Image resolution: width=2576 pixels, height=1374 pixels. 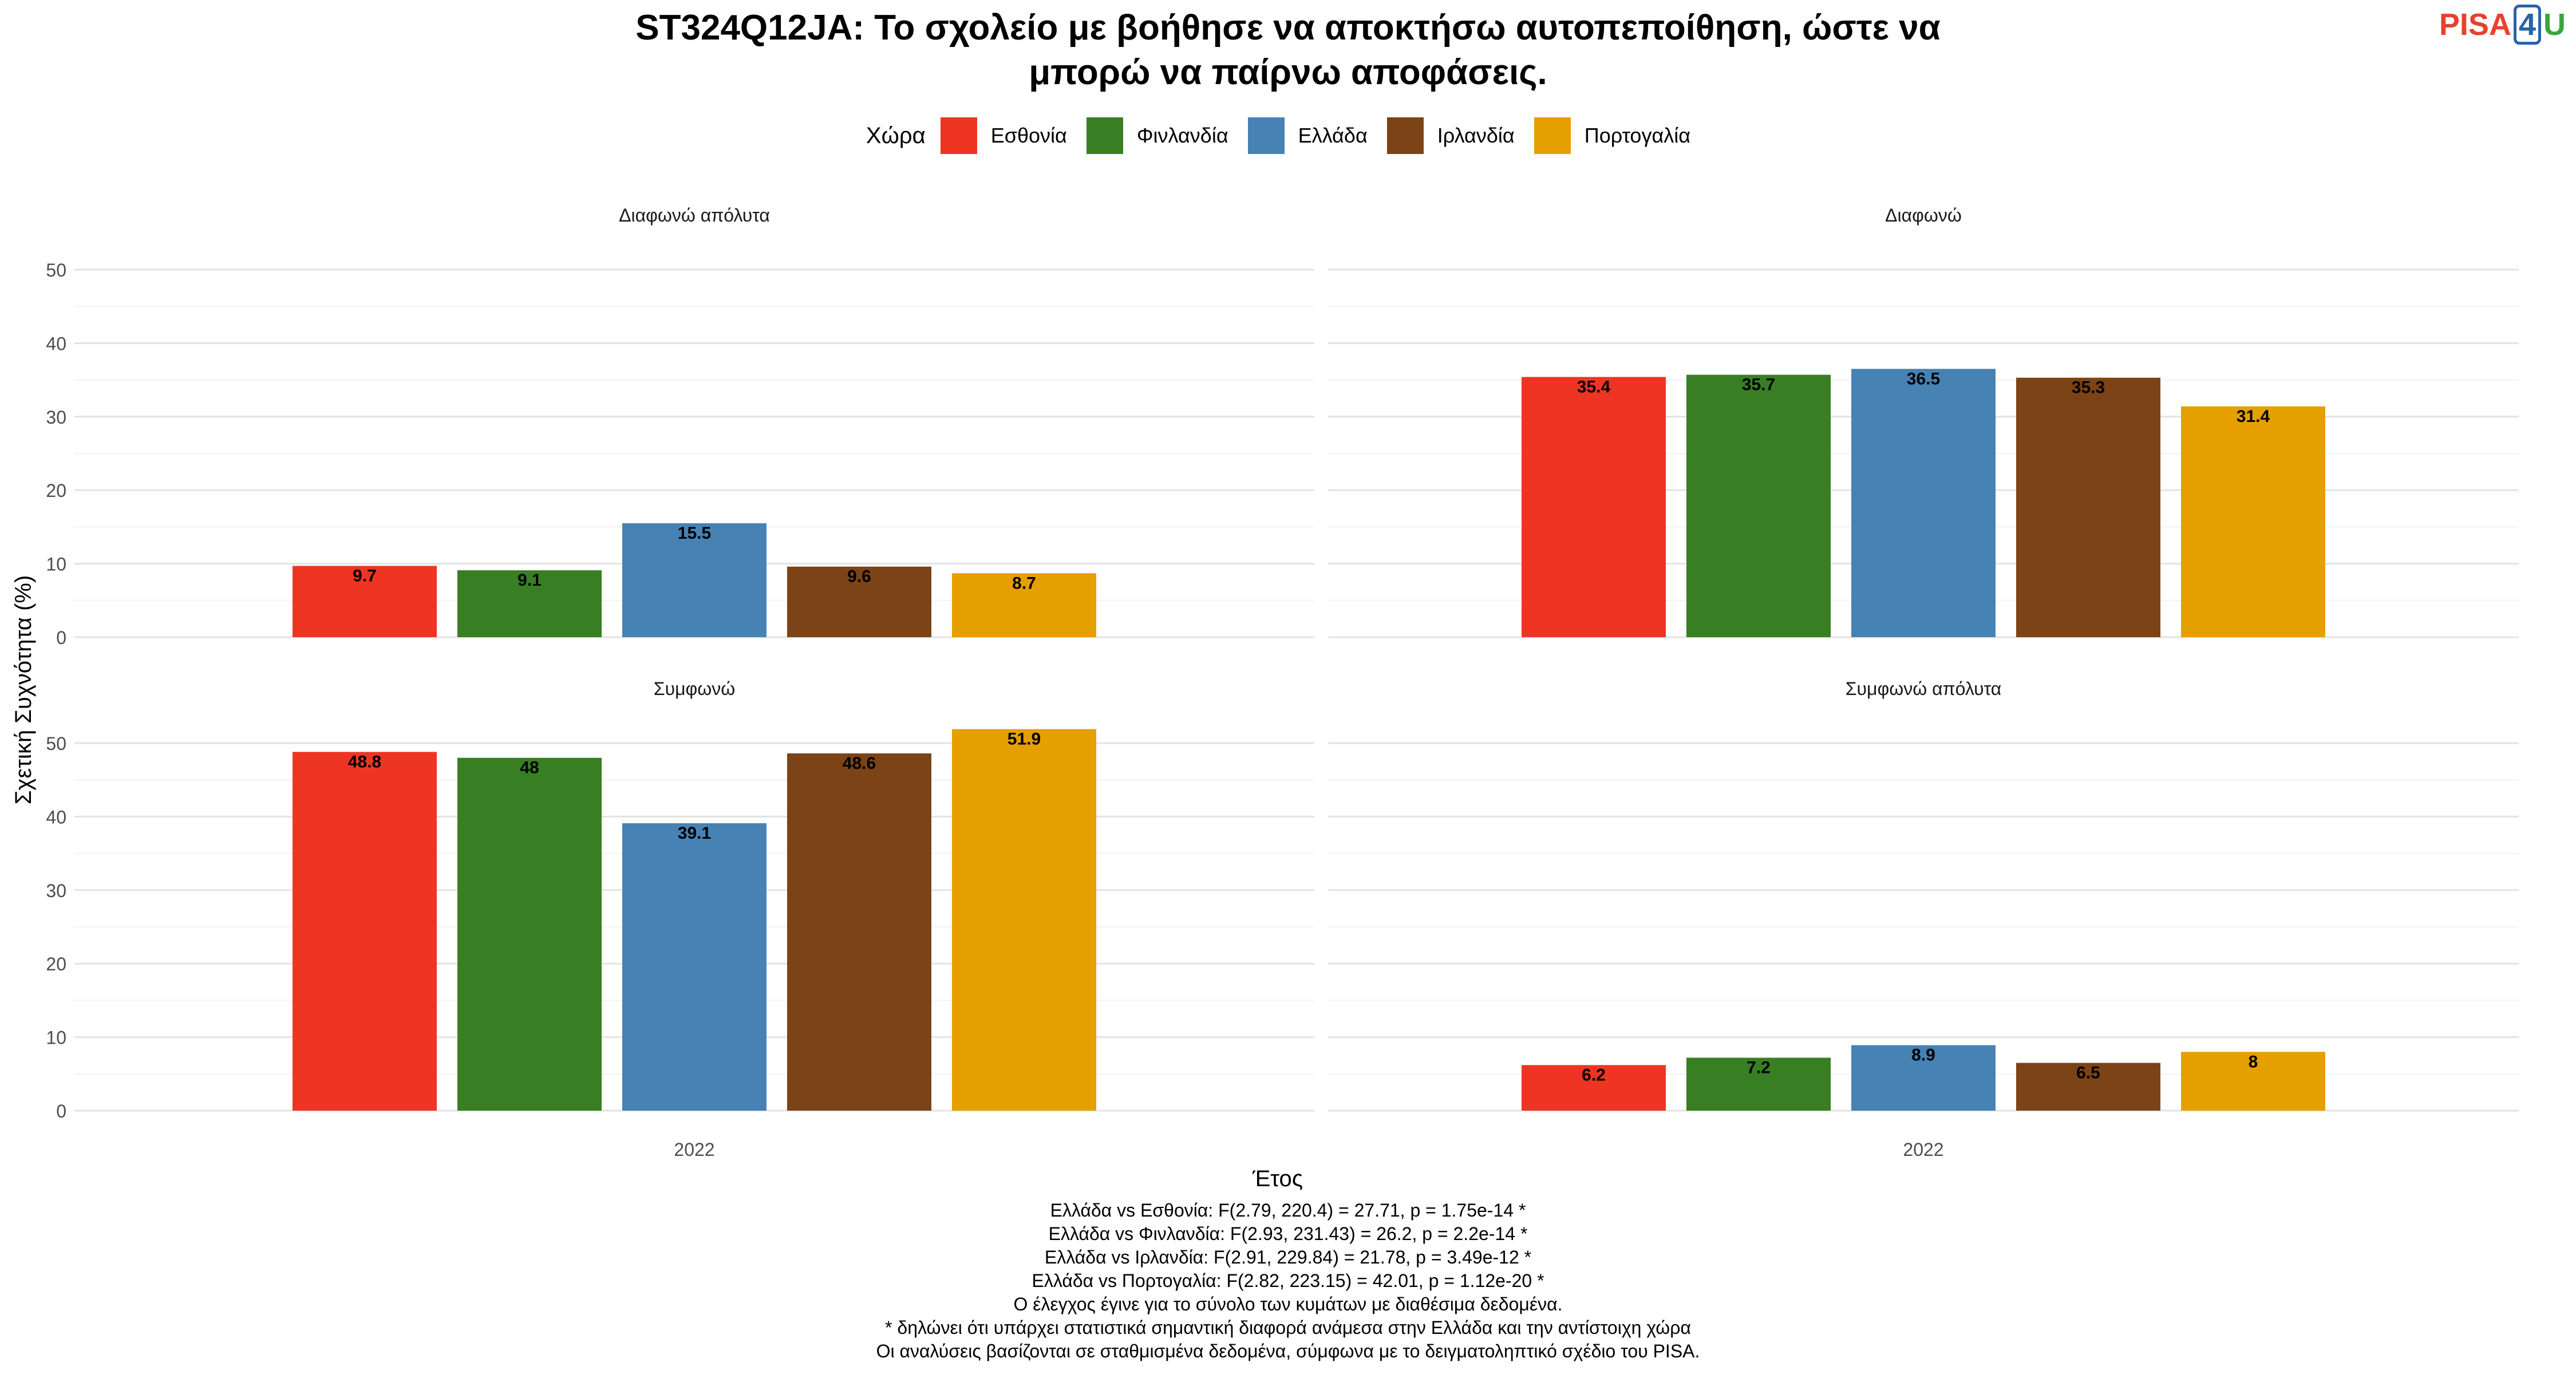 What do you see at coordinates (1024, 739) in the screenshot?
I see `data-label-portugal: 51.9` at bounding box center [1024, 739].